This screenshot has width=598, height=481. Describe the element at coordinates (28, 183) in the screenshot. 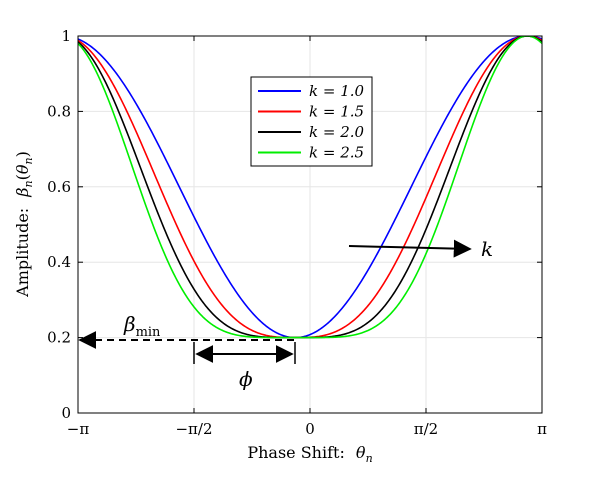

I see `y-axis-label-sub: n` at that location.